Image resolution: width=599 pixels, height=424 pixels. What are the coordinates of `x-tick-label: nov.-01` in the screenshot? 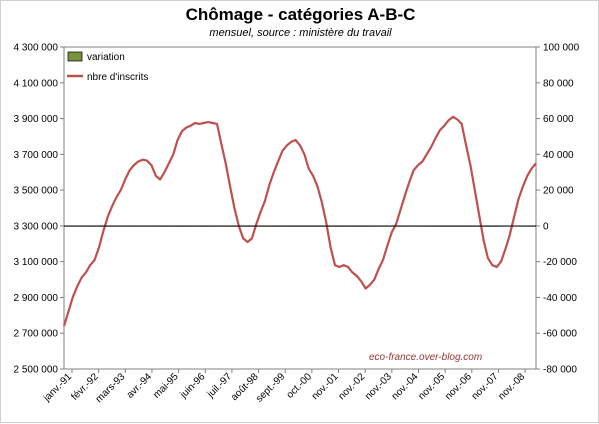 It's located at (325, 386).